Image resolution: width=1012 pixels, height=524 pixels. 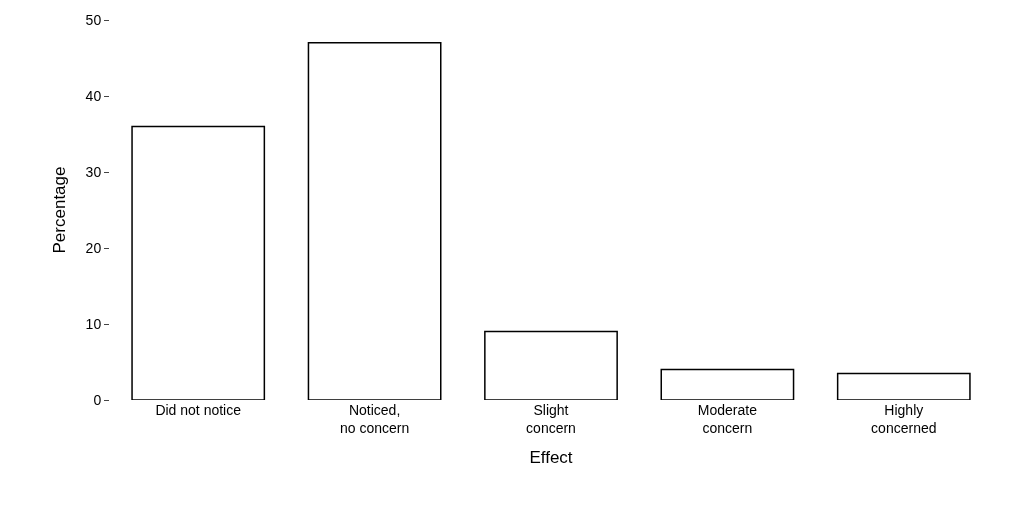 I want to click on y-axis-title: Percentage, so click(x=60, y=210).